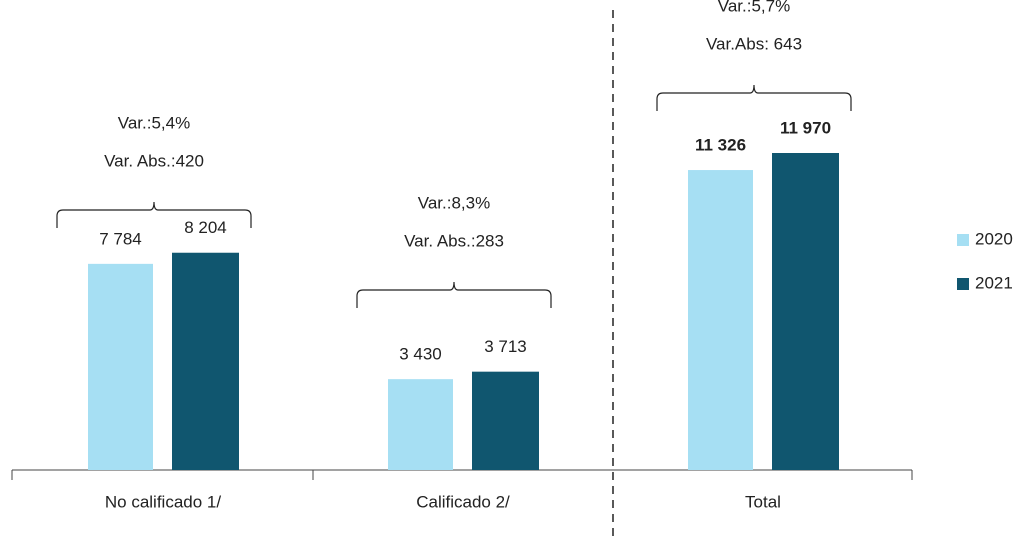 Image resolution: width=1026 pixels, height=537 pixels. I want to click on legend-label: 2021, so click(994, 282).